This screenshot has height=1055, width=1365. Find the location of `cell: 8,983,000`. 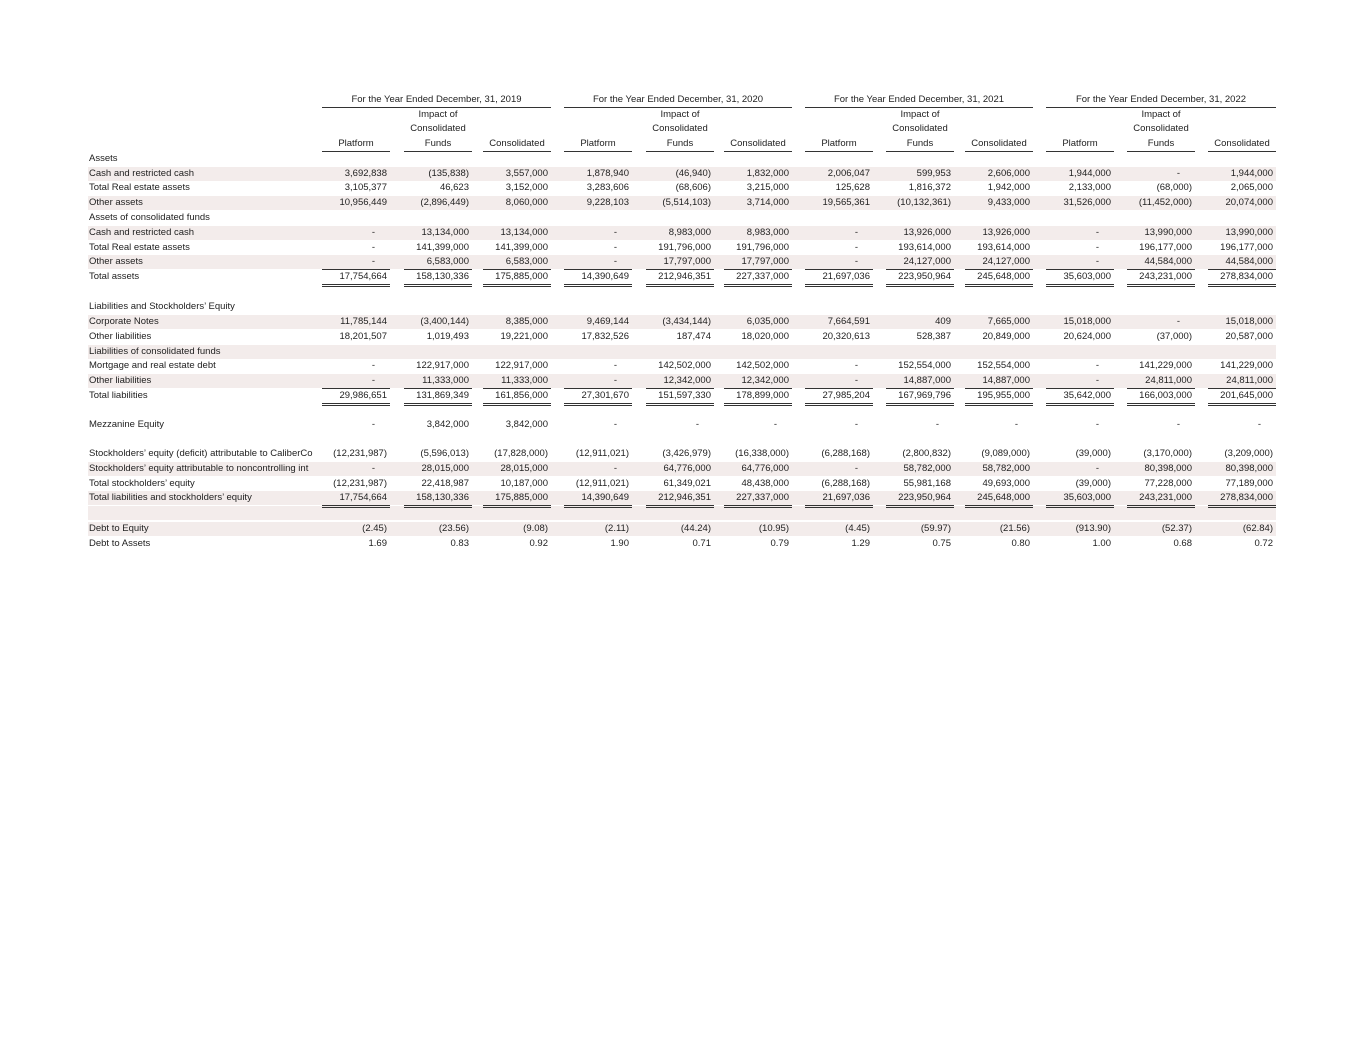

cell: 8,983,000 is located at coordinates (767, 232).